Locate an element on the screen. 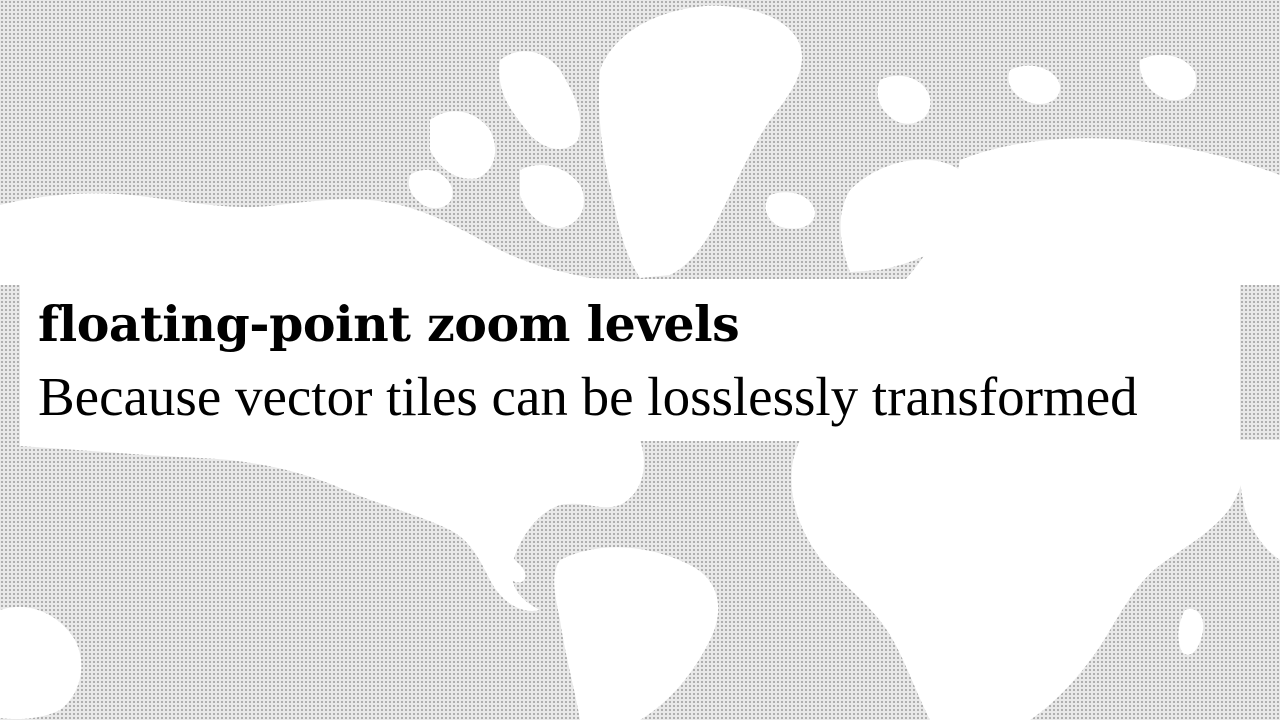  svalbard-shape is located at coordinates (904, 99).